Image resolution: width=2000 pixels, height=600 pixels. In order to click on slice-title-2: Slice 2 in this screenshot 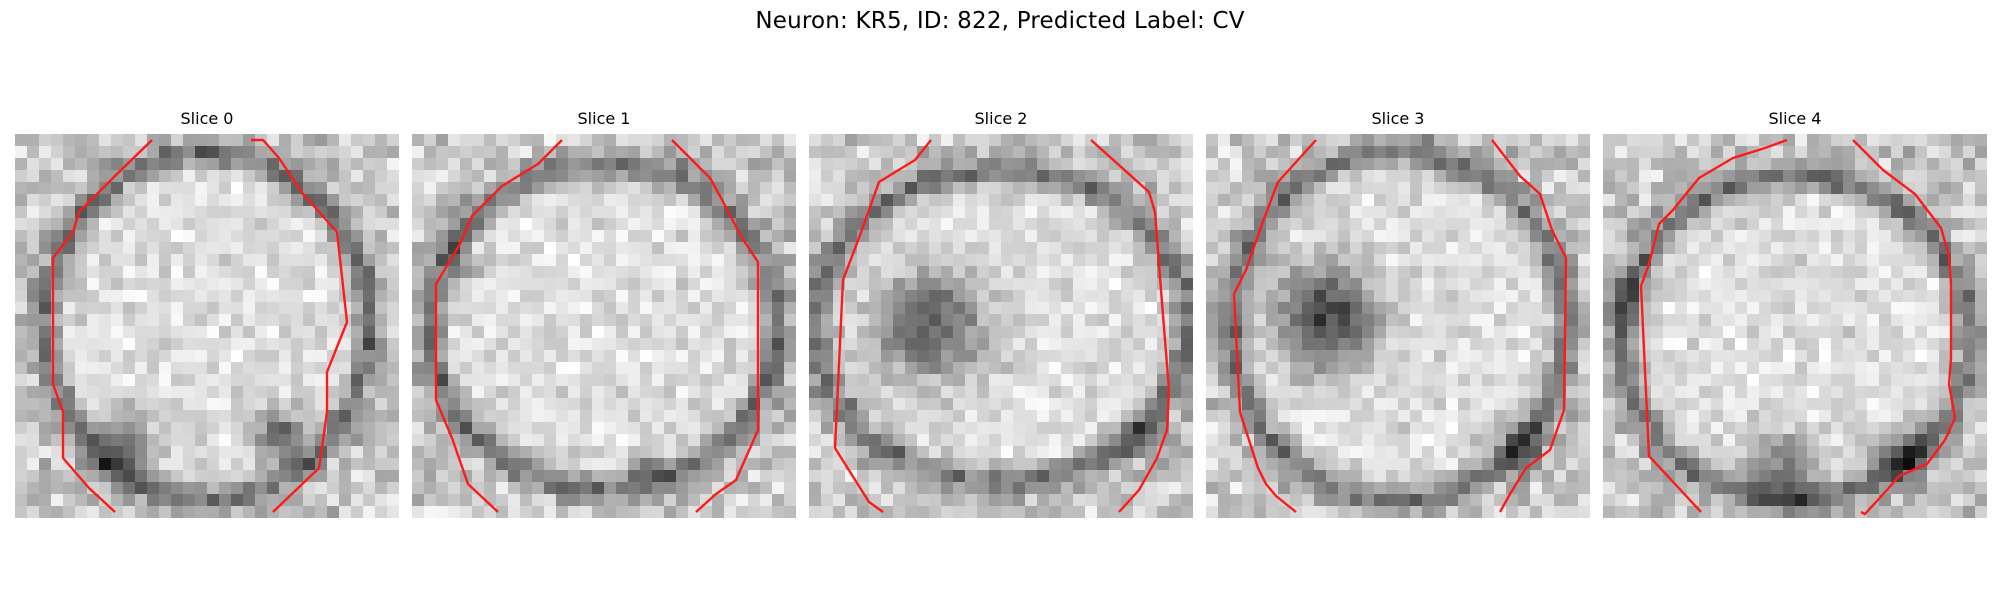, I will do `click(1001, 118)`.